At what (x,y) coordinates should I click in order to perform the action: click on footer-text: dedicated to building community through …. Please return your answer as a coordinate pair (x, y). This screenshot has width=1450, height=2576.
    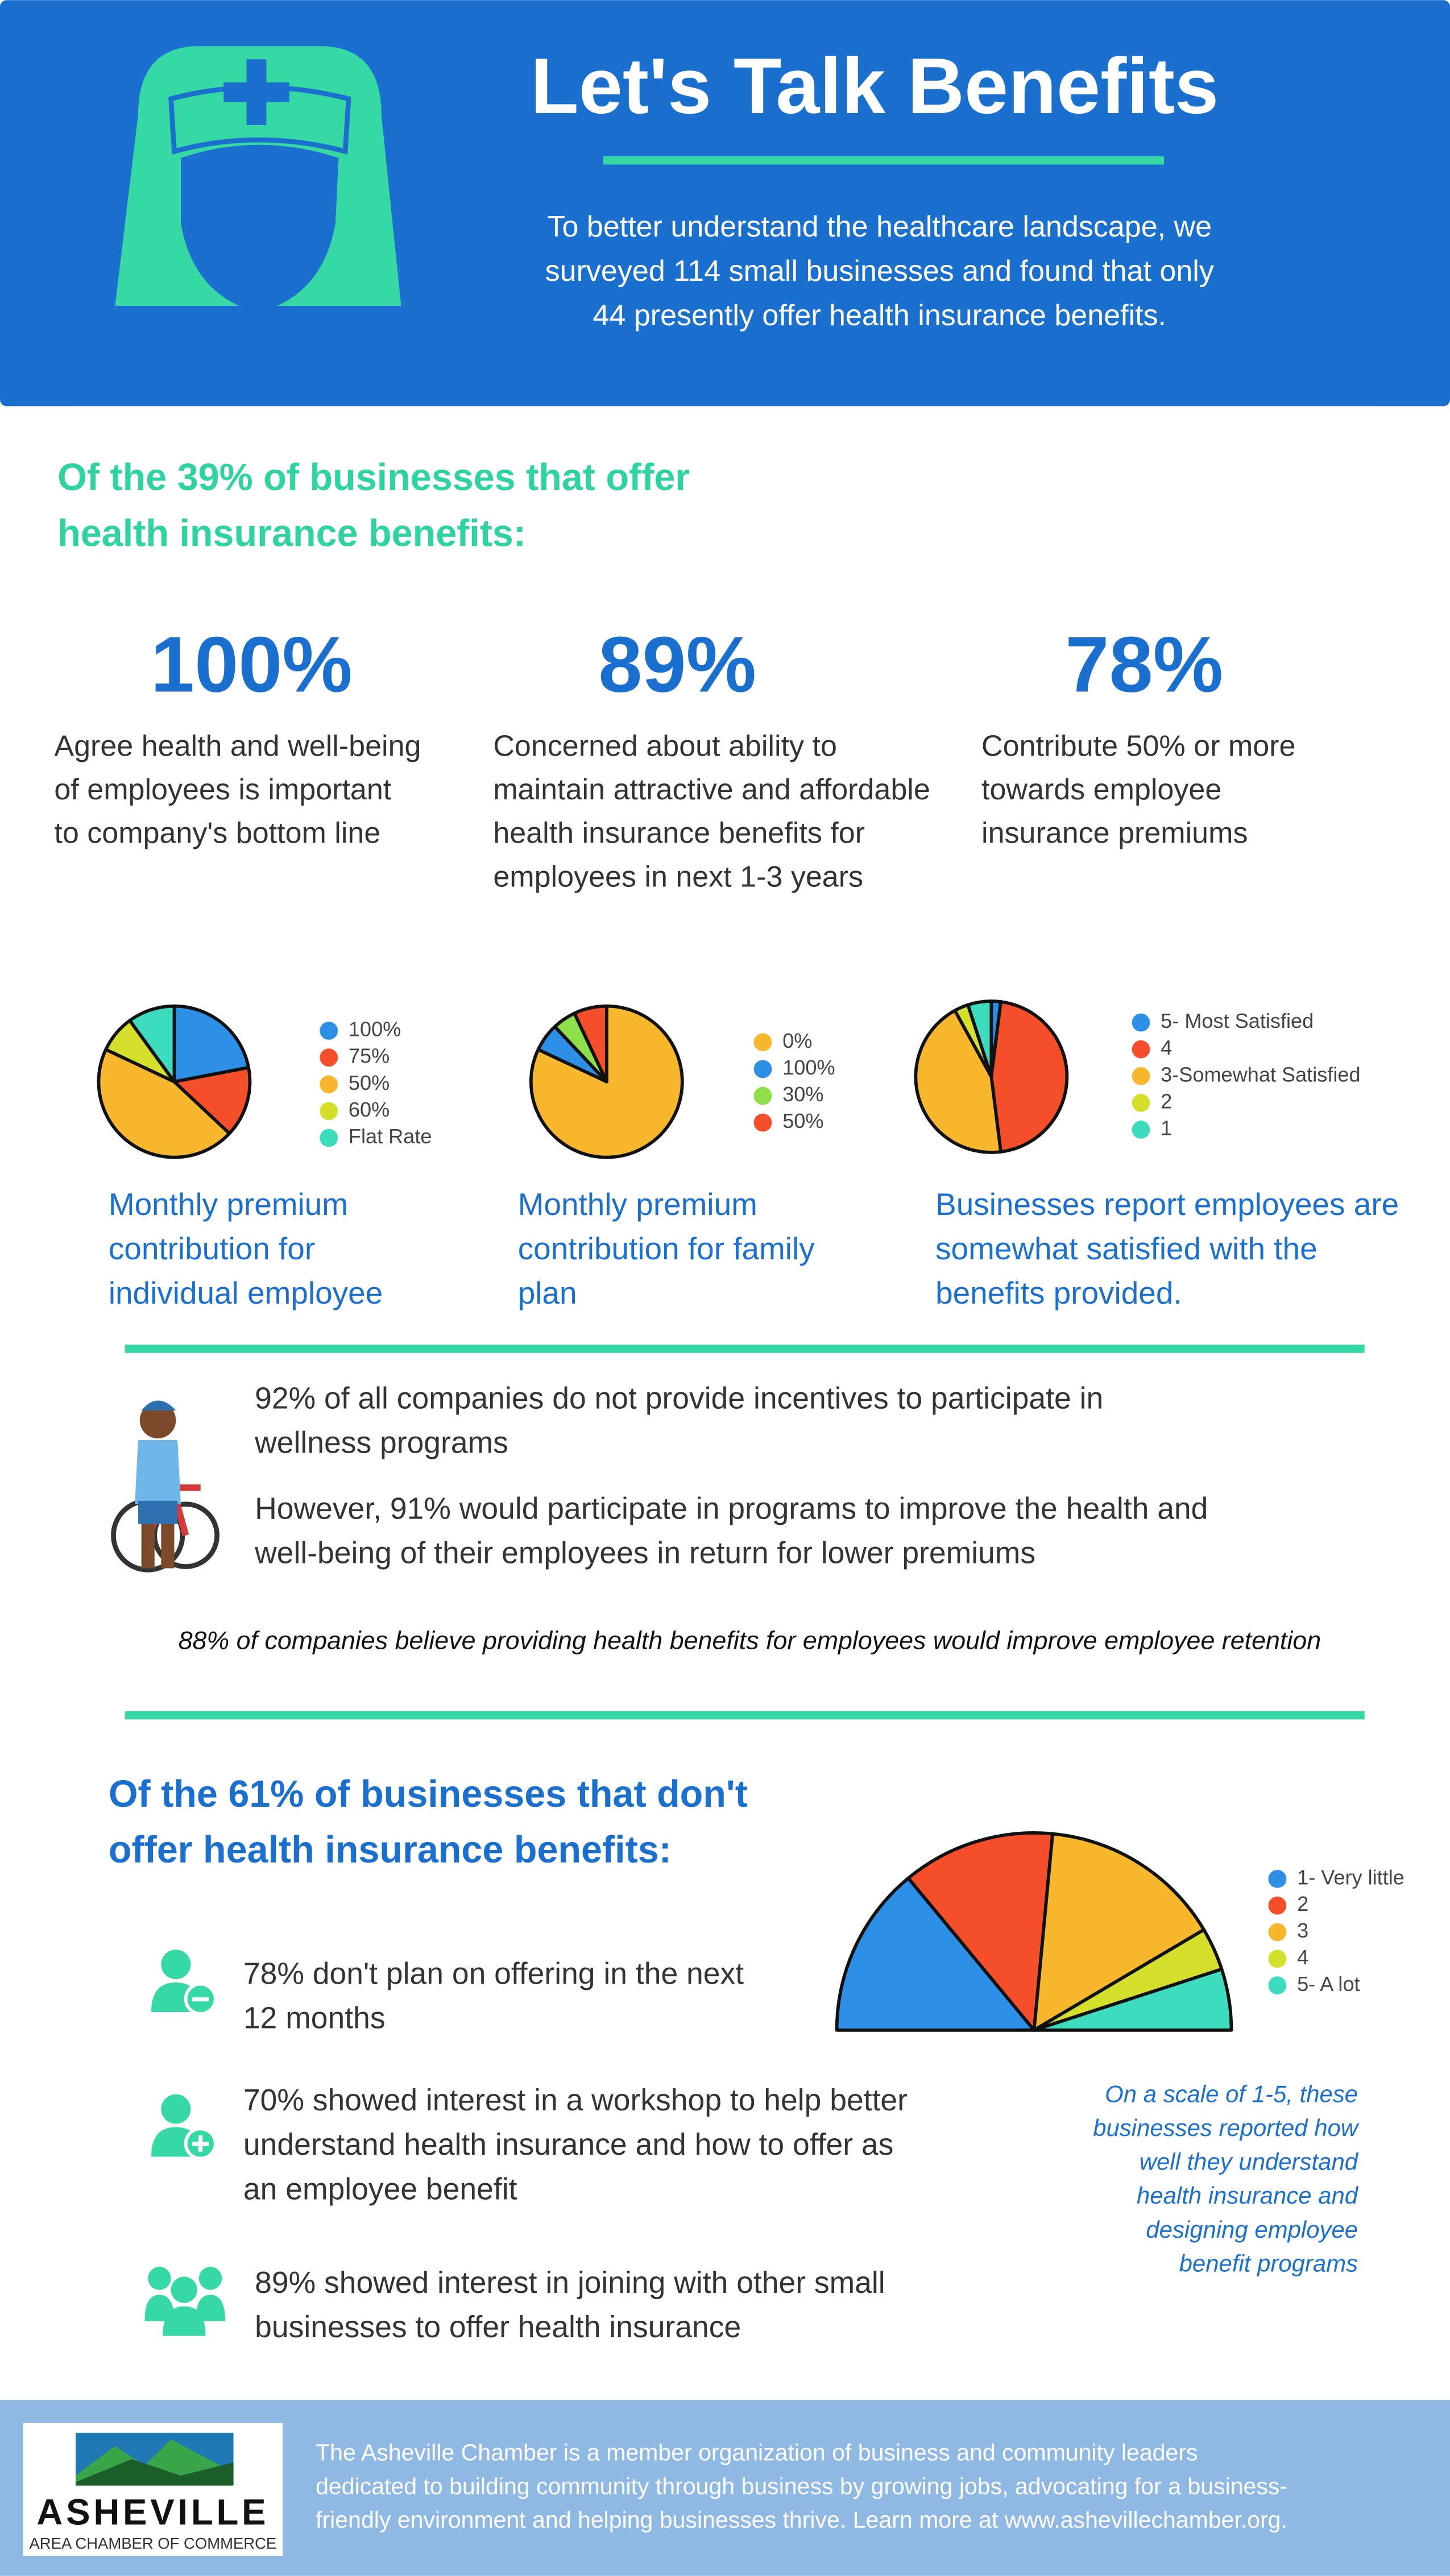
    Looking at the image, I should click on (801, 2486).